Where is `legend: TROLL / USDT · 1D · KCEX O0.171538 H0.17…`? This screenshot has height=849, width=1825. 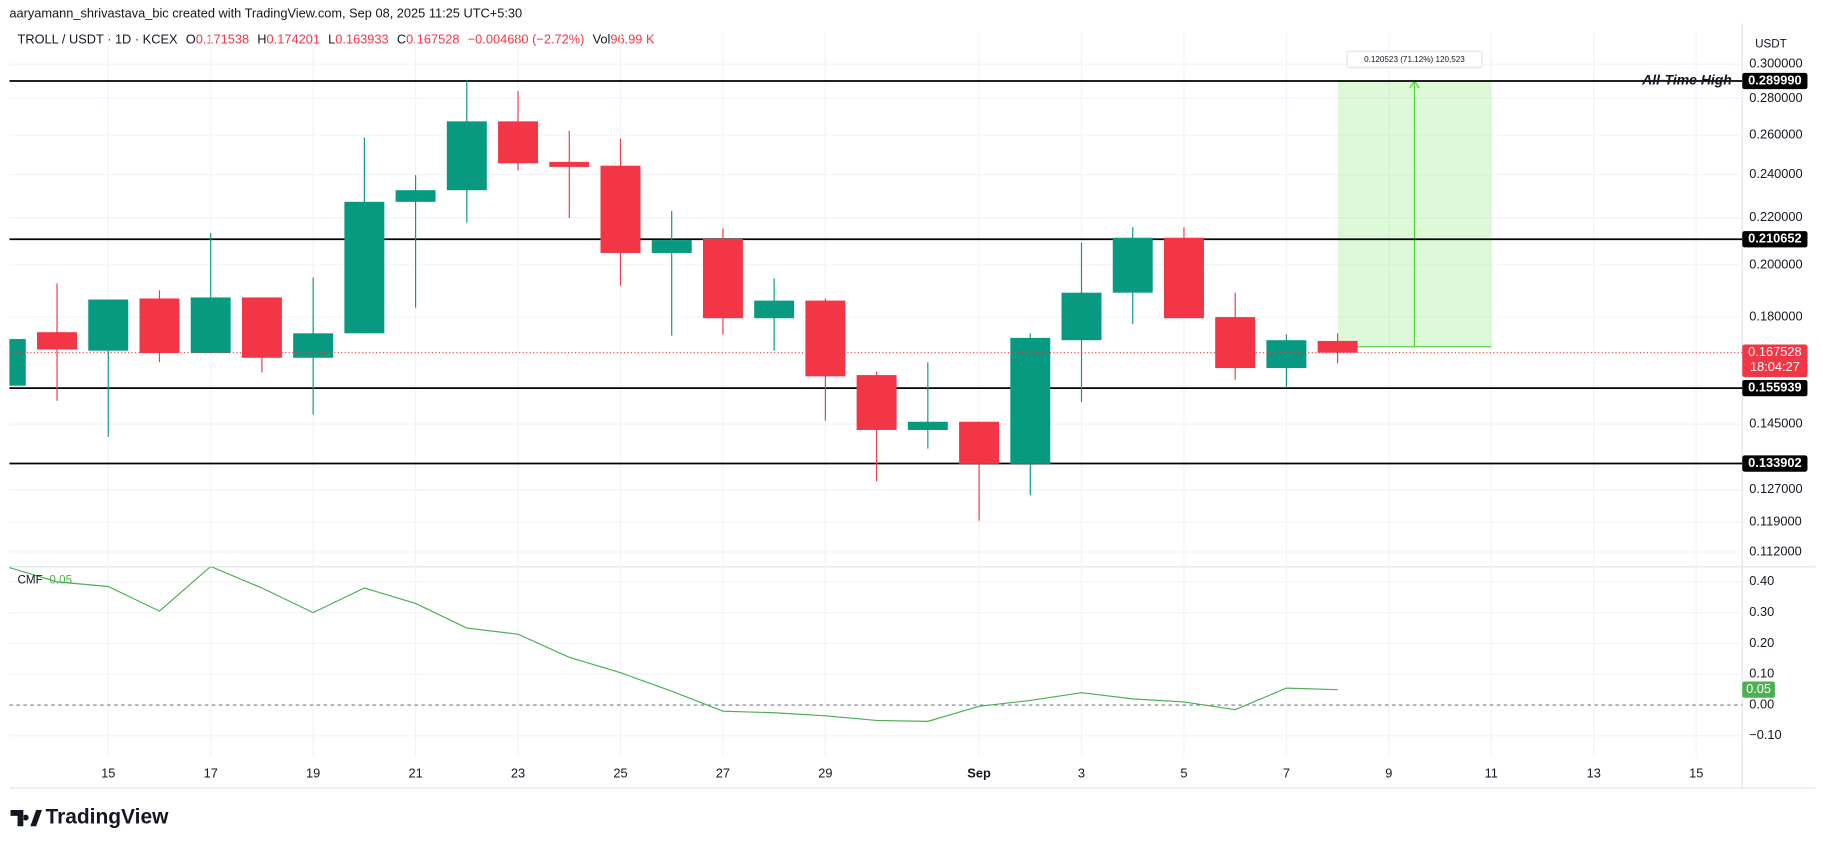 legend: TROLL / USDT · 1D · KCEX O0.171538 H0.17… is located at coordinates (336, 39).